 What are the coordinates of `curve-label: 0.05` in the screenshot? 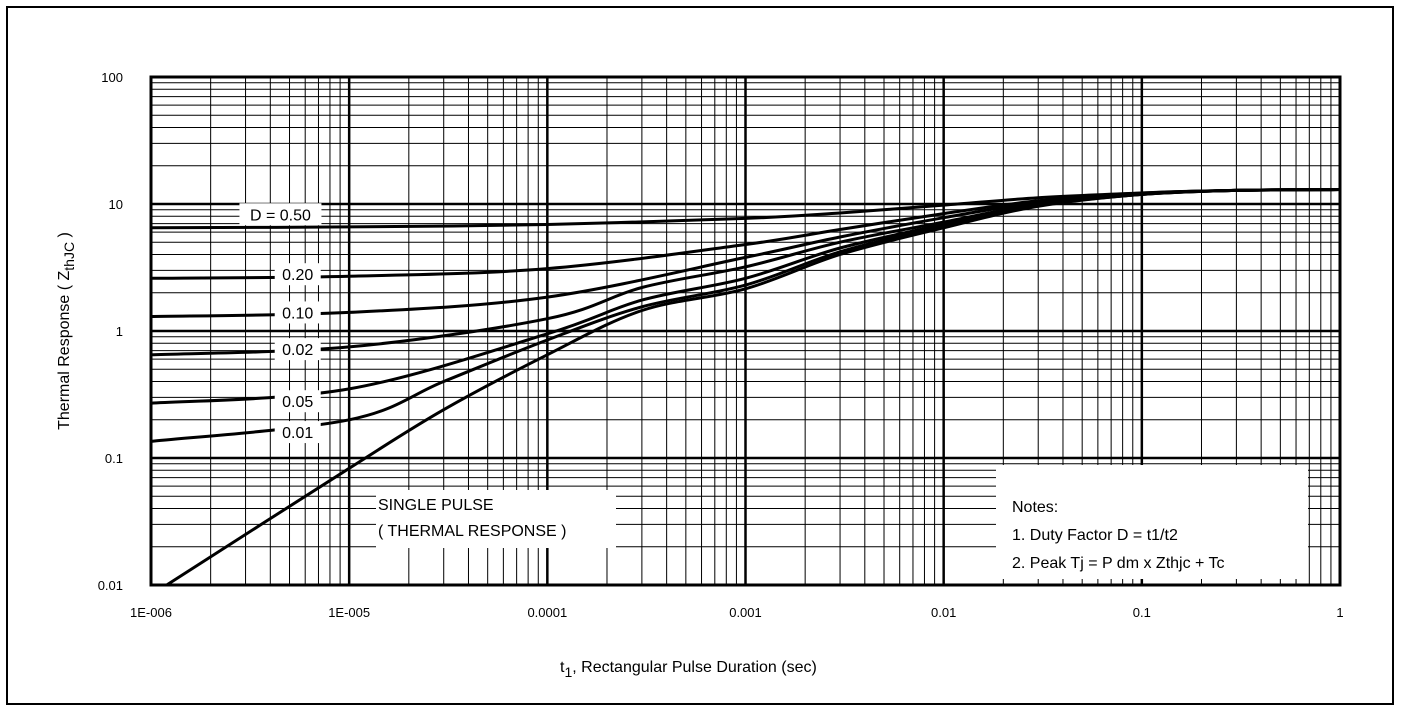 It's located at (297, 402).